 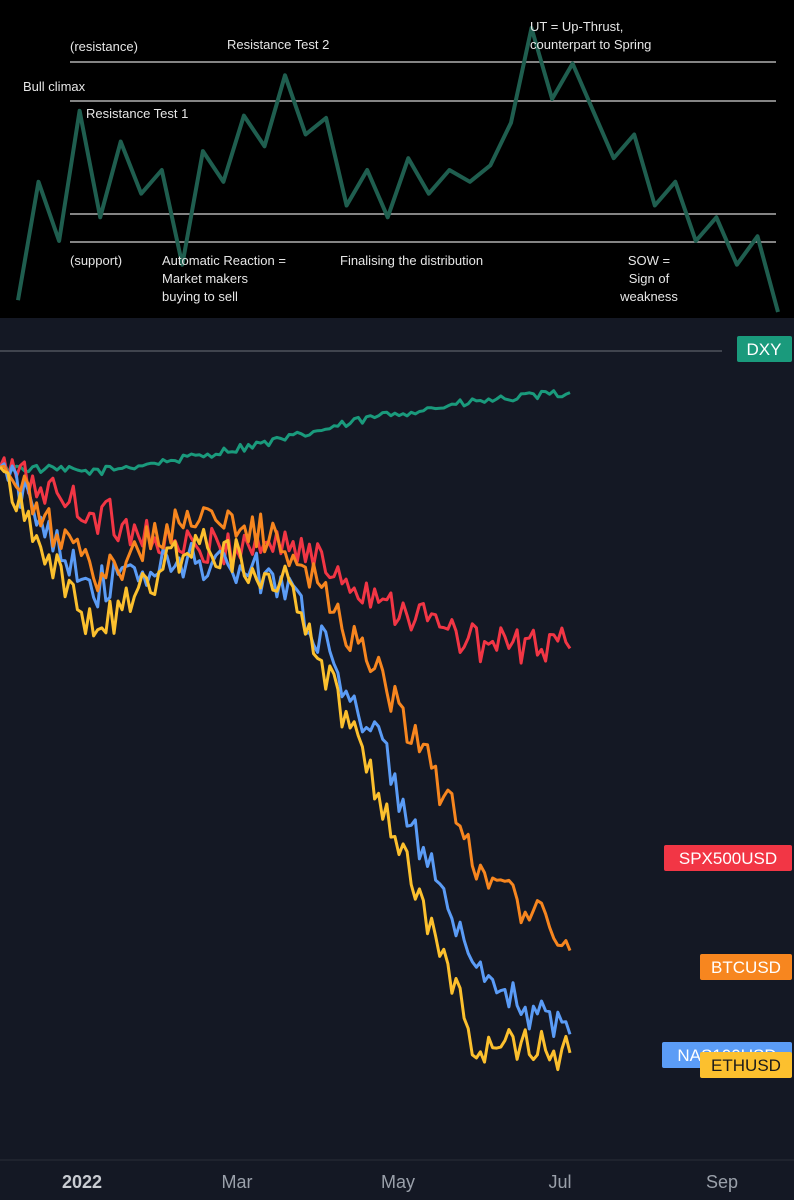 I want to click on tag-eth-label: ETHUSD, so click(x=746, y=1065).